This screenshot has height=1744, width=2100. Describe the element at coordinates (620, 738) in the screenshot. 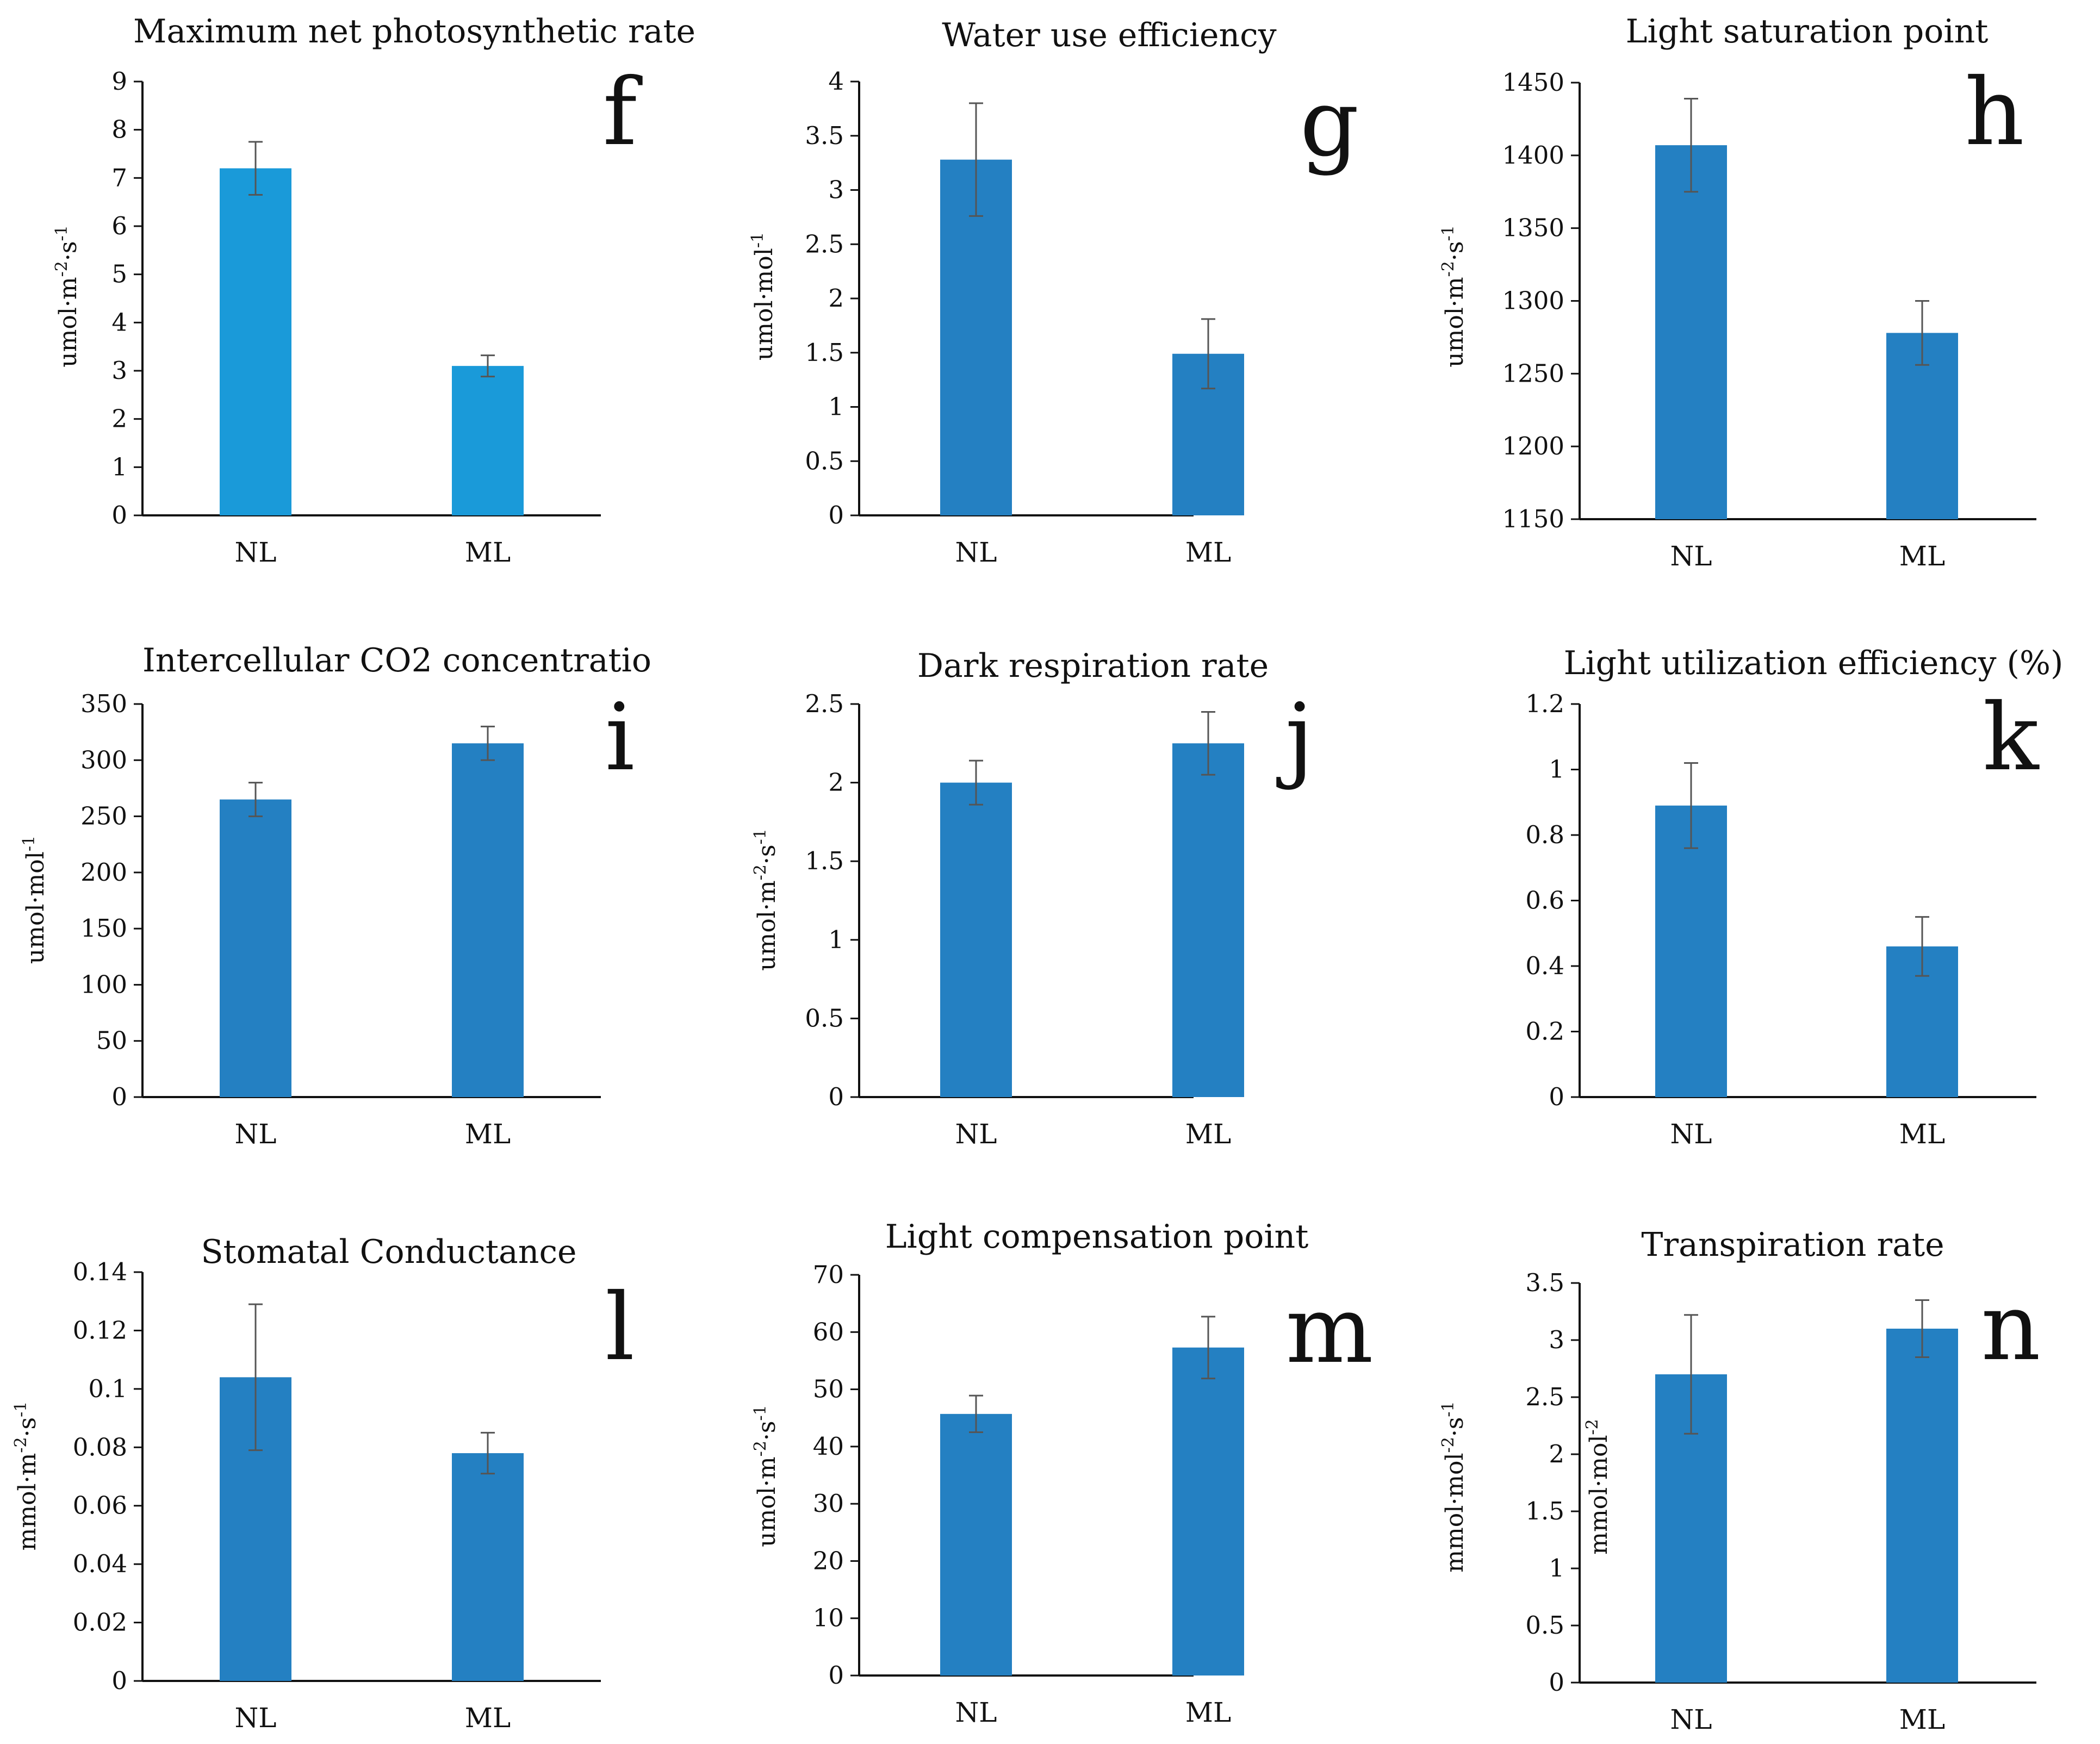

I see `panel-letter: i` at that location.